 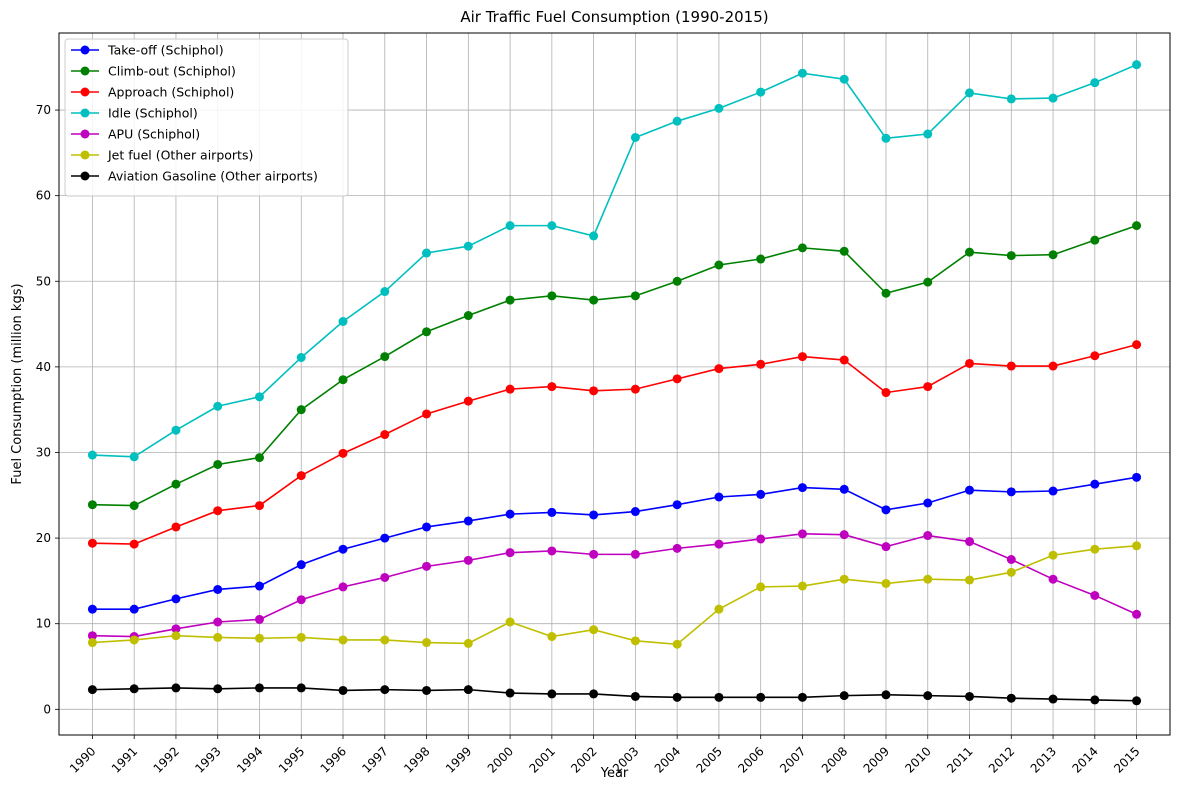 I want to click on legend-label: Idle (Schiphol), so click(x=153, y=113).